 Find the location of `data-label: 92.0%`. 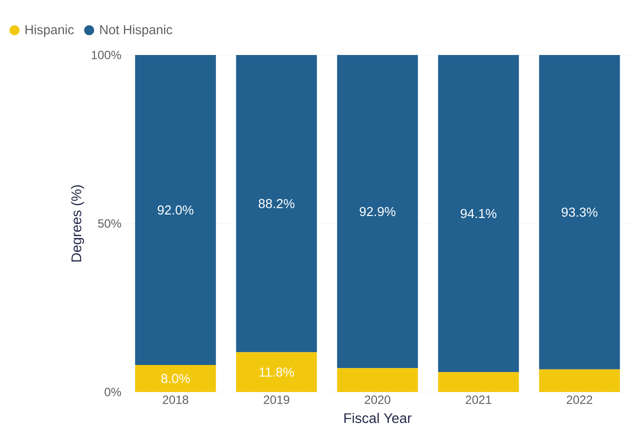

data-label: 92.0% is located at coordinates (176, 210).